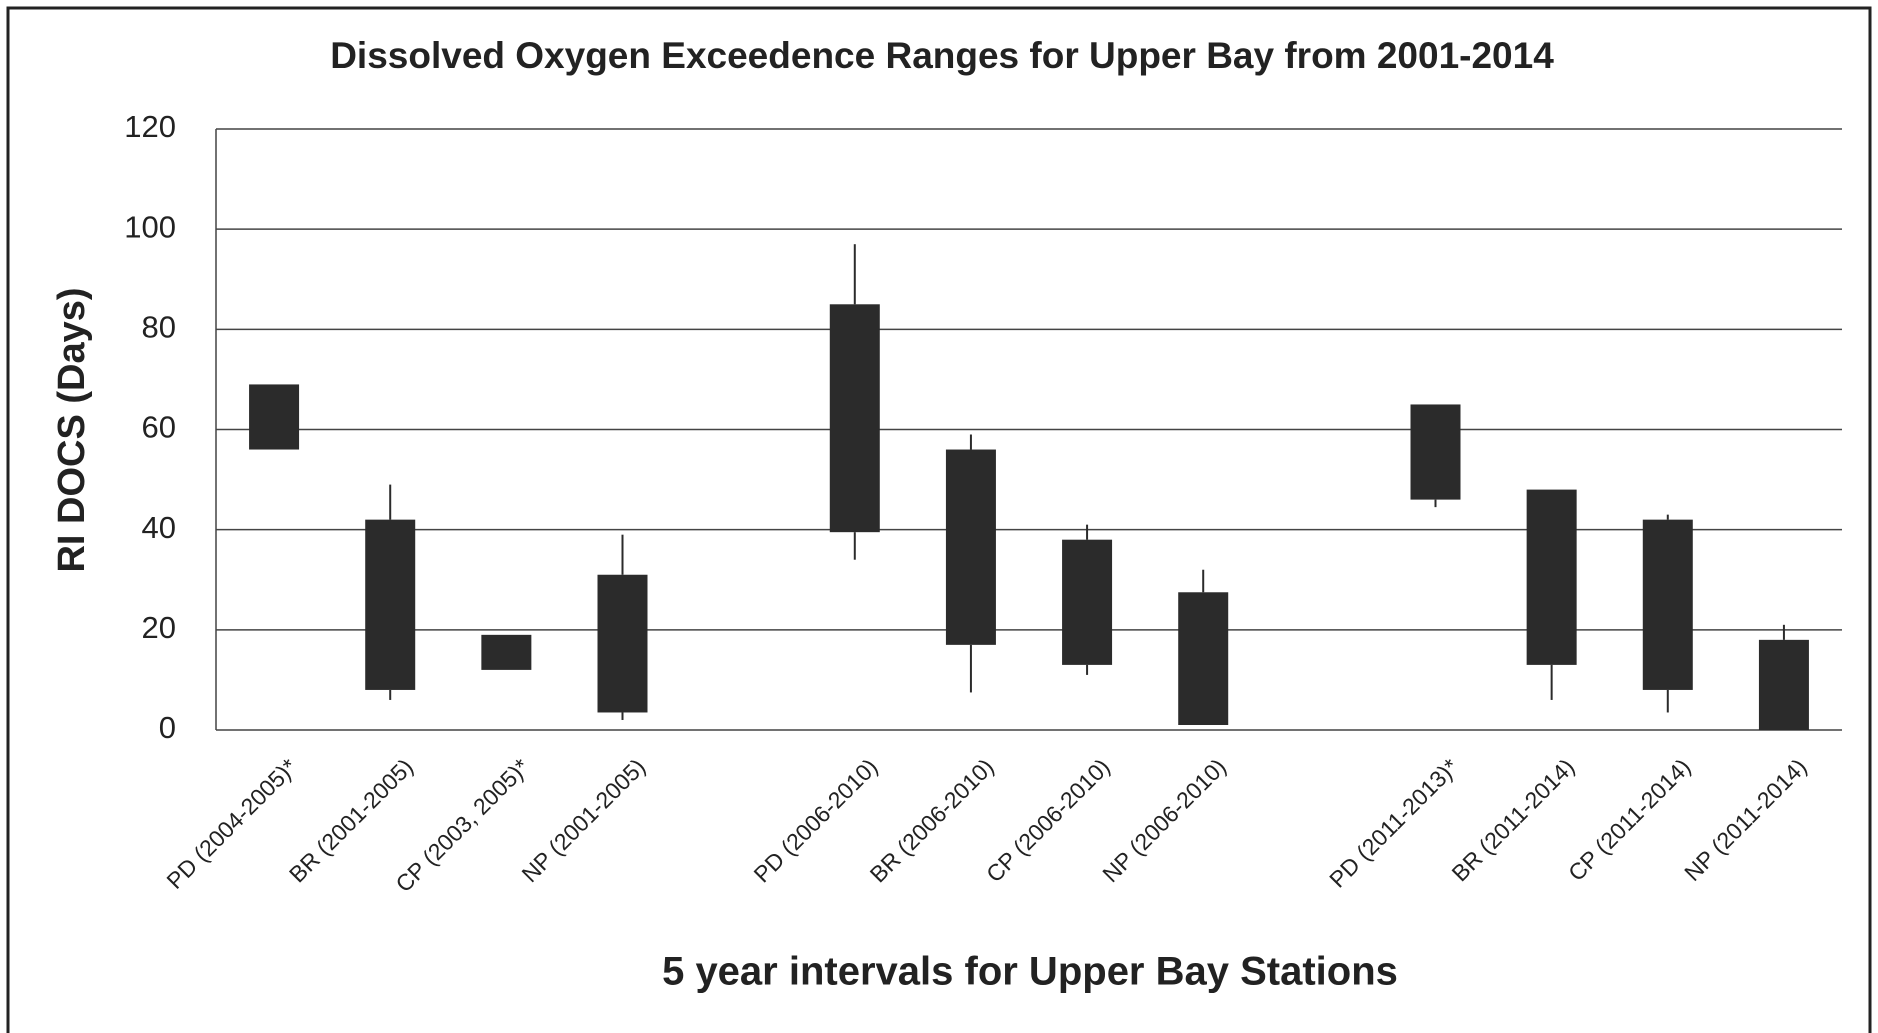 Image resolution: width=1878 pixels, height=1033 pixels. Describe the element at coordinates (932, 820) in the screenshot. I see `x-tick-label: BR (2006-2010)` at that location.